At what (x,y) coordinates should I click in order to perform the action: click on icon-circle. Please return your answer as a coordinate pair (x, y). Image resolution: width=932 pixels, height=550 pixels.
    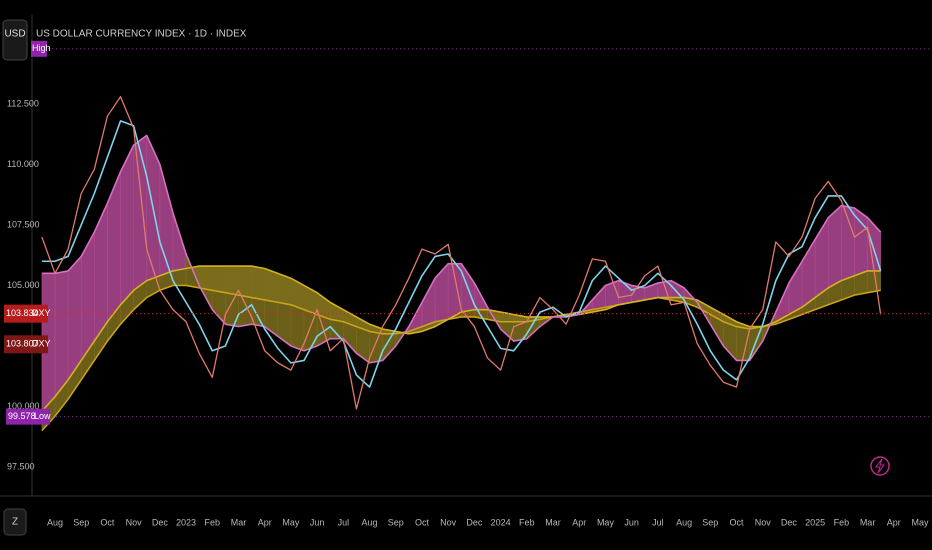
    Looking at the image, I should click on (880, 466).